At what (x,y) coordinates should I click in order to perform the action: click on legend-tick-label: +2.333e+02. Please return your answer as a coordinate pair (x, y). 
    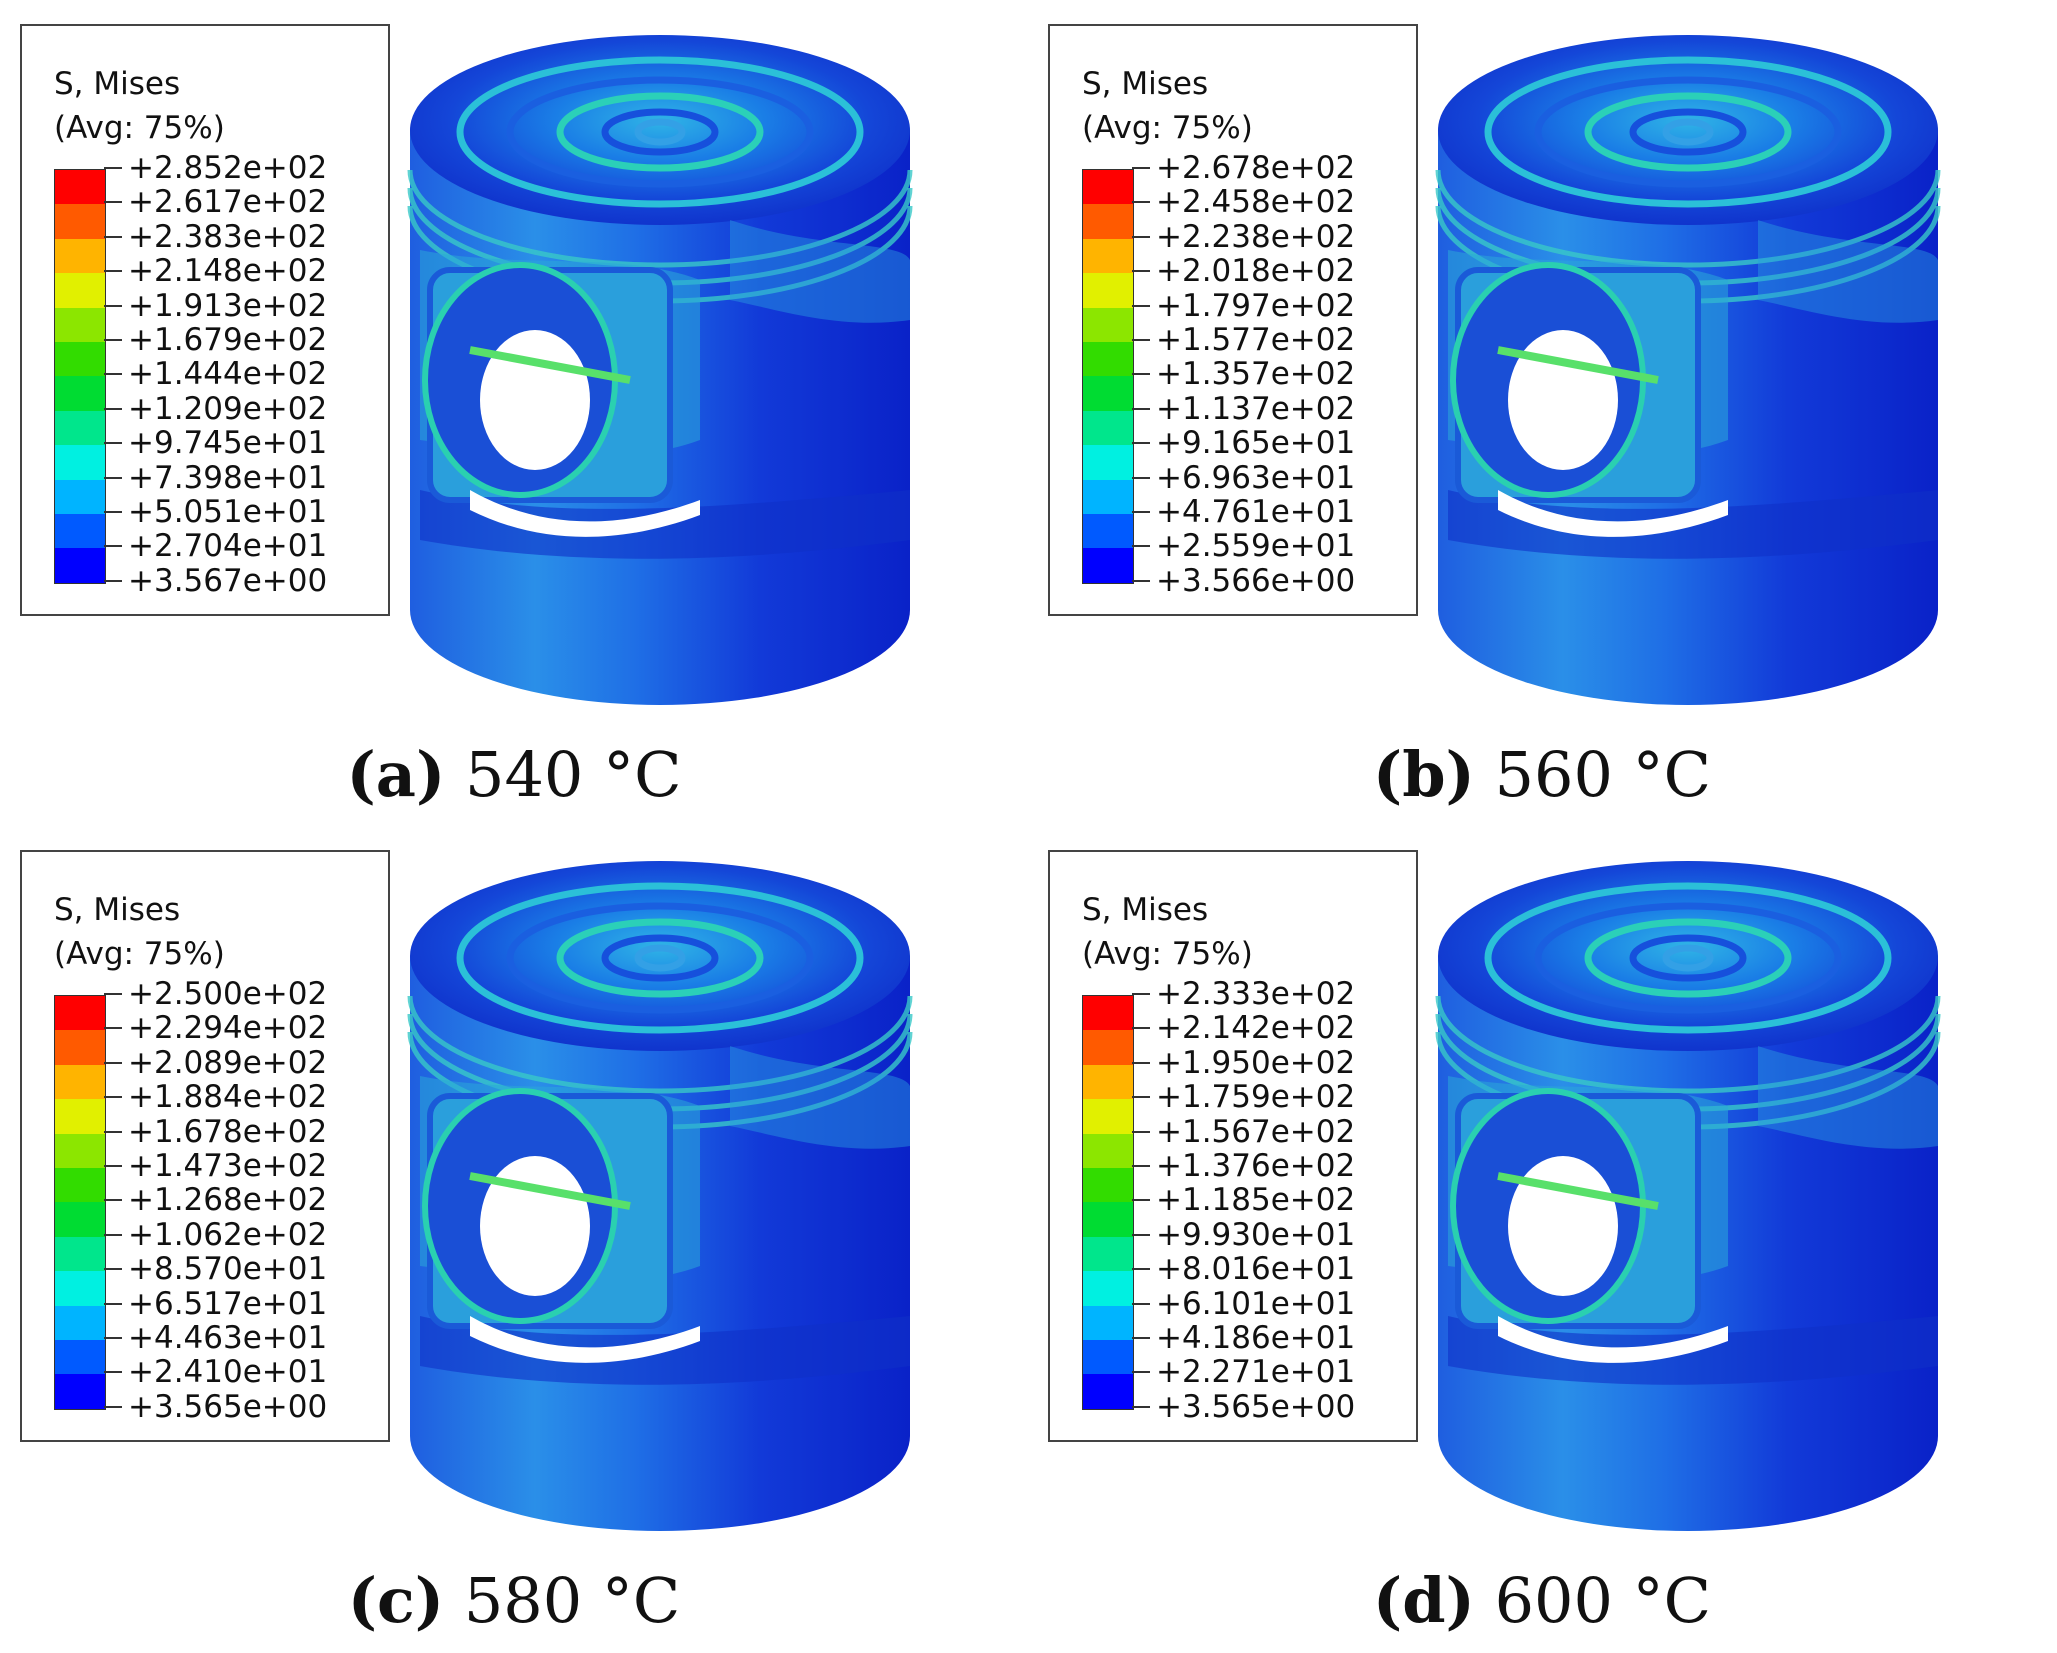
    Looking at the image, I should click on (1256, 994).